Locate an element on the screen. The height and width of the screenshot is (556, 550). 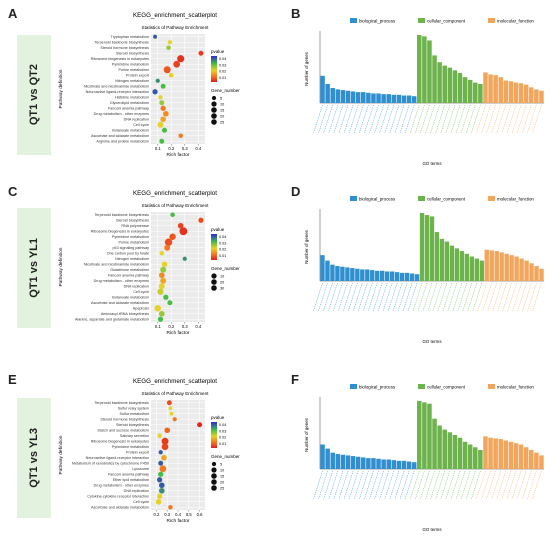
x-axis-label: GO terms is located at coordinates (432, 163).